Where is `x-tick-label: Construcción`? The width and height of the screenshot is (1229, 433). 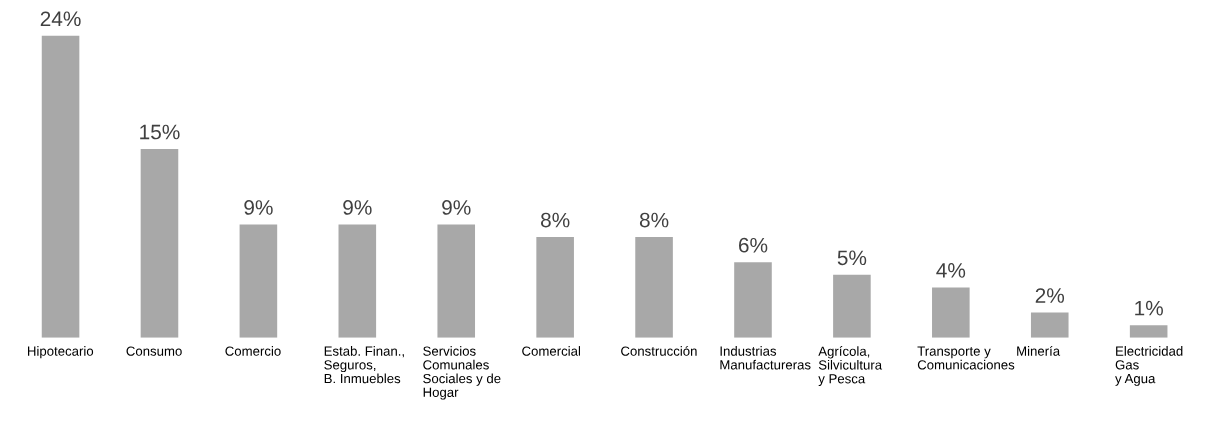
x-tick-label: Construcción is located at coordinates (659, 350).